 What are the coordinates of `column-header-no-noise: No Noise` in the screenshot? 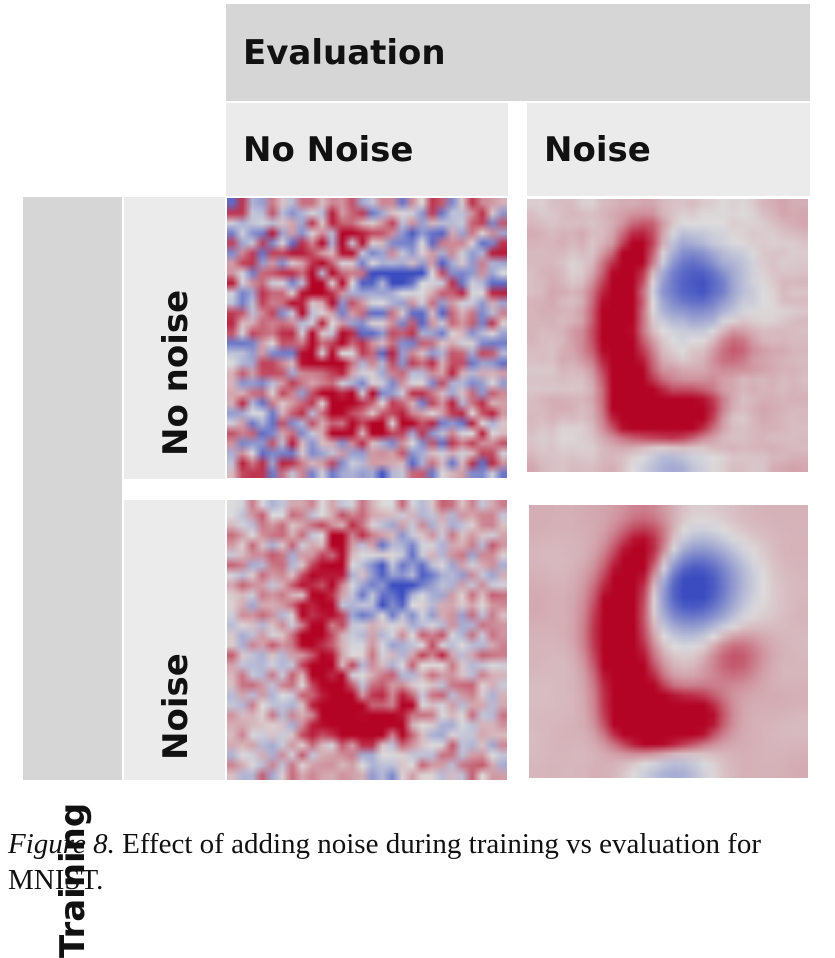 It's located at (367, 149).